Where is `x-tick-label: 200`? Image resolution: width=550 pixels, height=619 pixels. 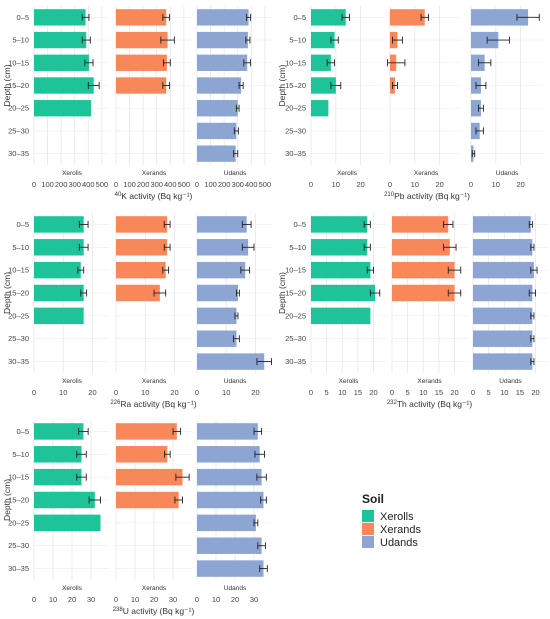
x-tick-label: 200 is located at coordinates (61, 184).